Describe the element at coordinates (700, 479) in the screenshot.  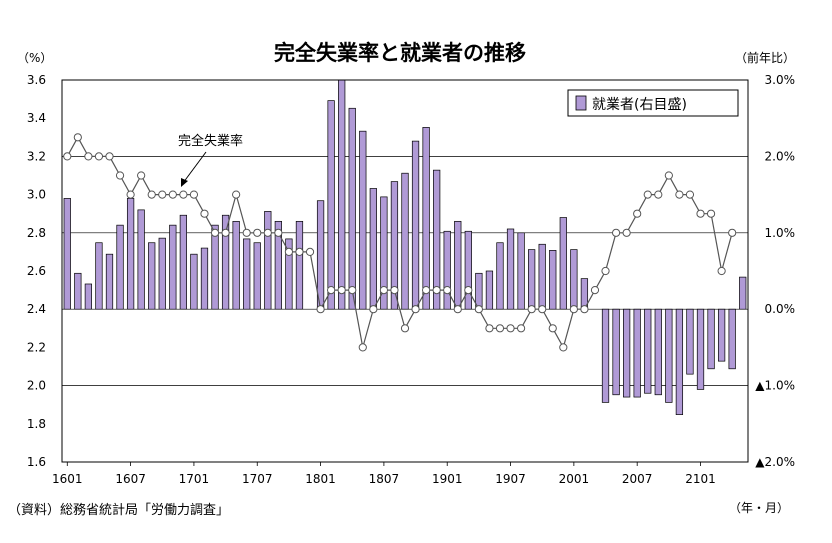
I see `x-tick-label: 2101` at that location.